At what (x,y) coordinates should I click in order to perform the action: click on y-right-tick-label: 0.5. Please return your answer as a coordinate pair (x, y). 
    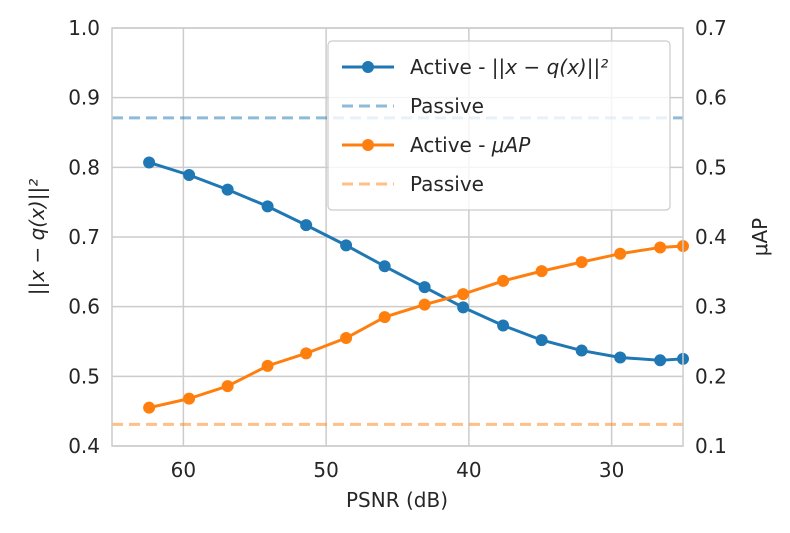
    Looking at the image, I should click on (711, 167).